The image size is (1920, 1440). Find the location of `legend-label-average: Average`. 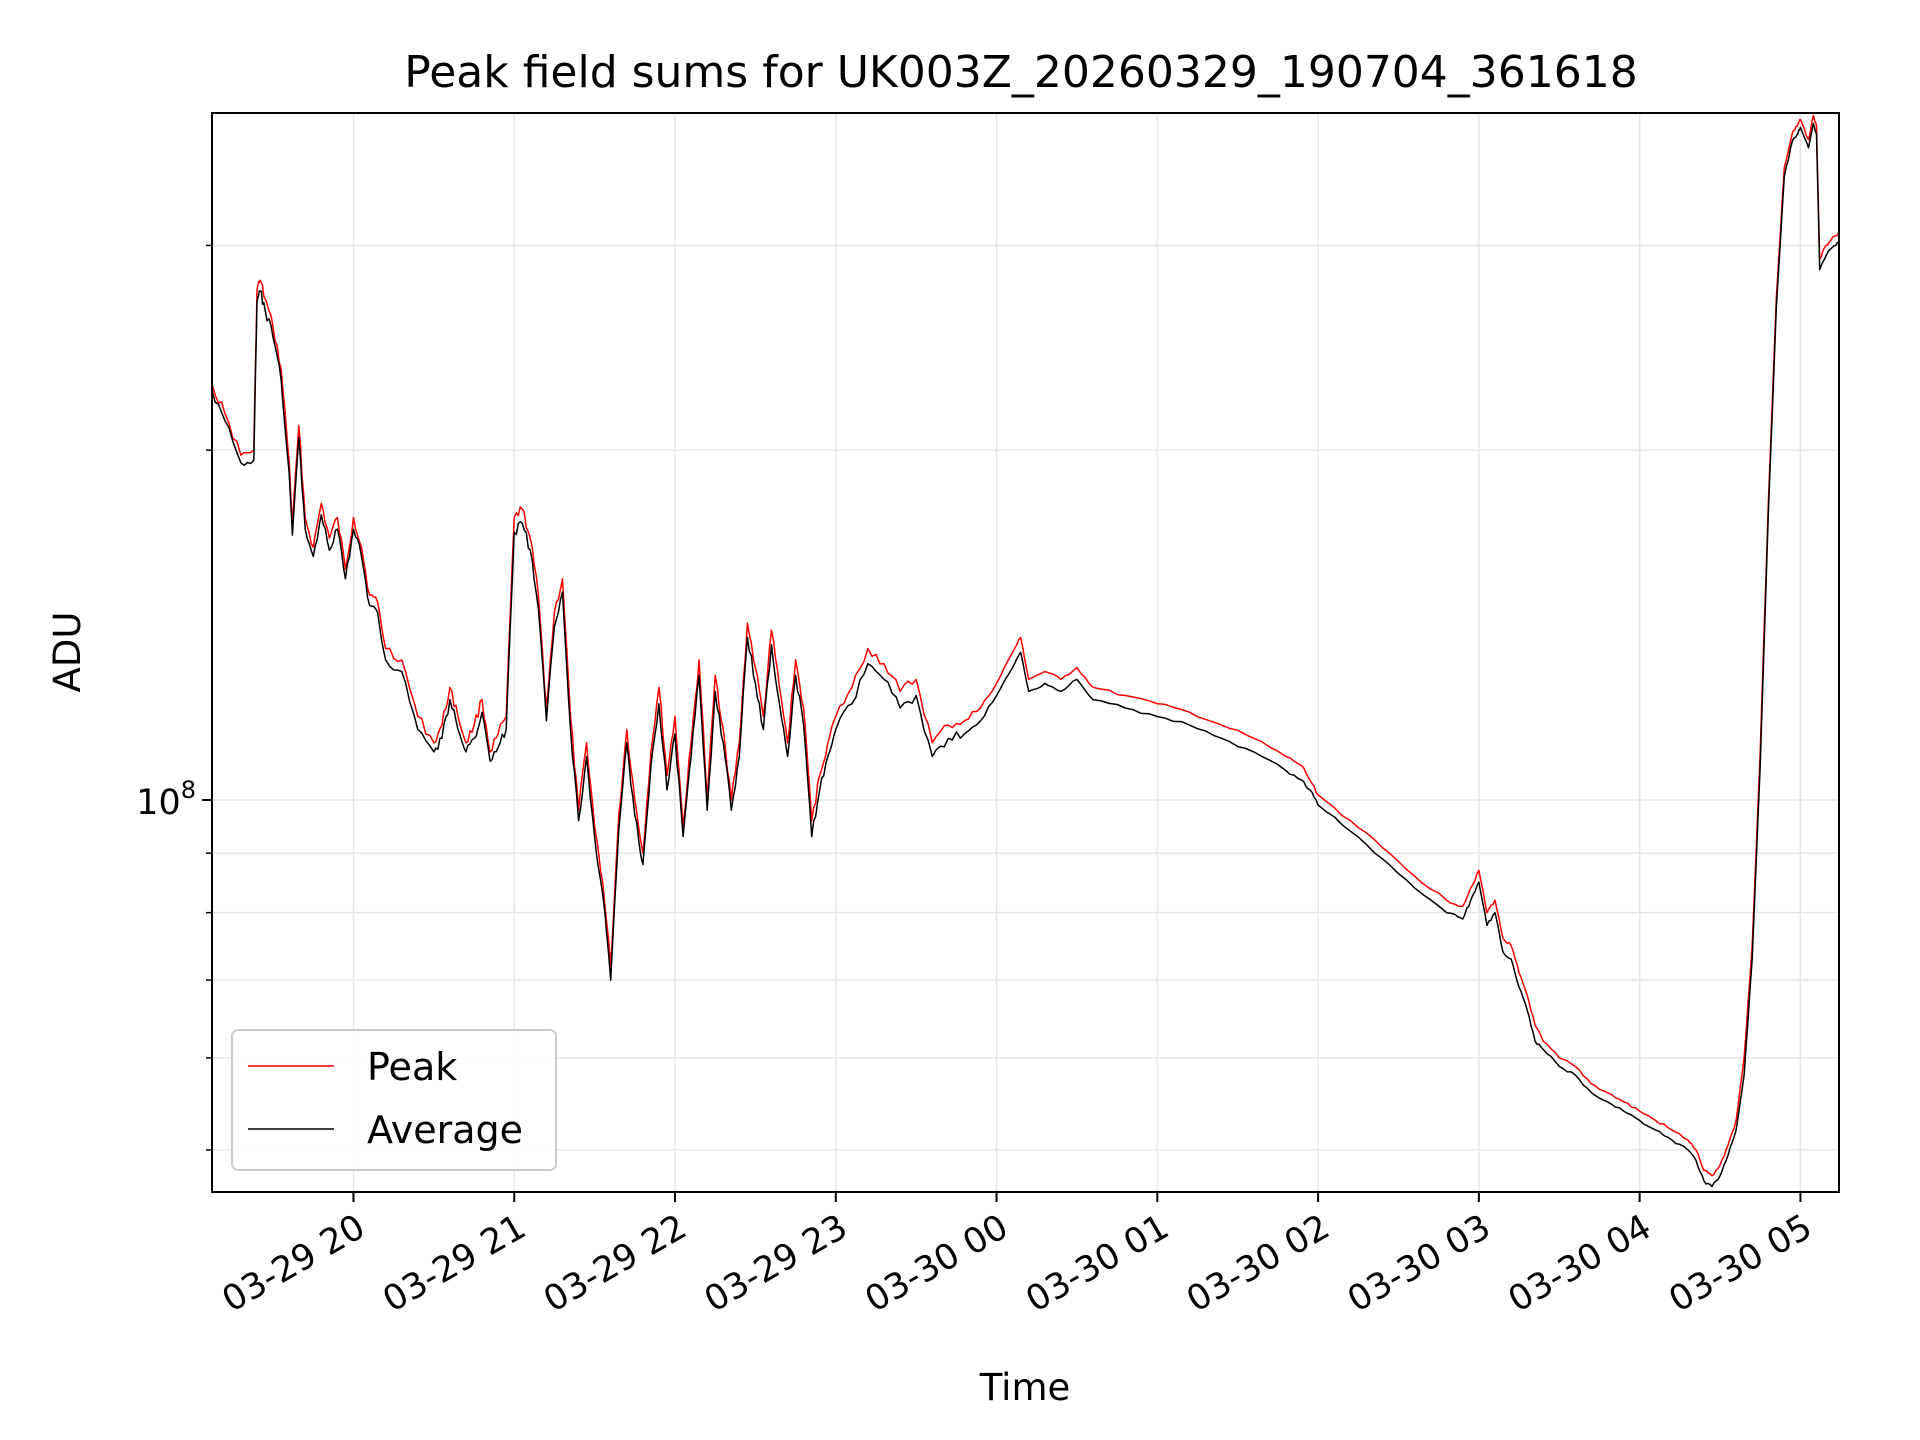

legend-label-average: Average is located at coordinates (445, 1130).